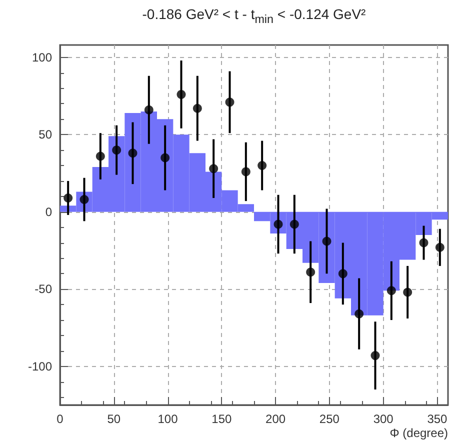  I want to click on x-axis-title: Φ (degree), so click(419, 433).